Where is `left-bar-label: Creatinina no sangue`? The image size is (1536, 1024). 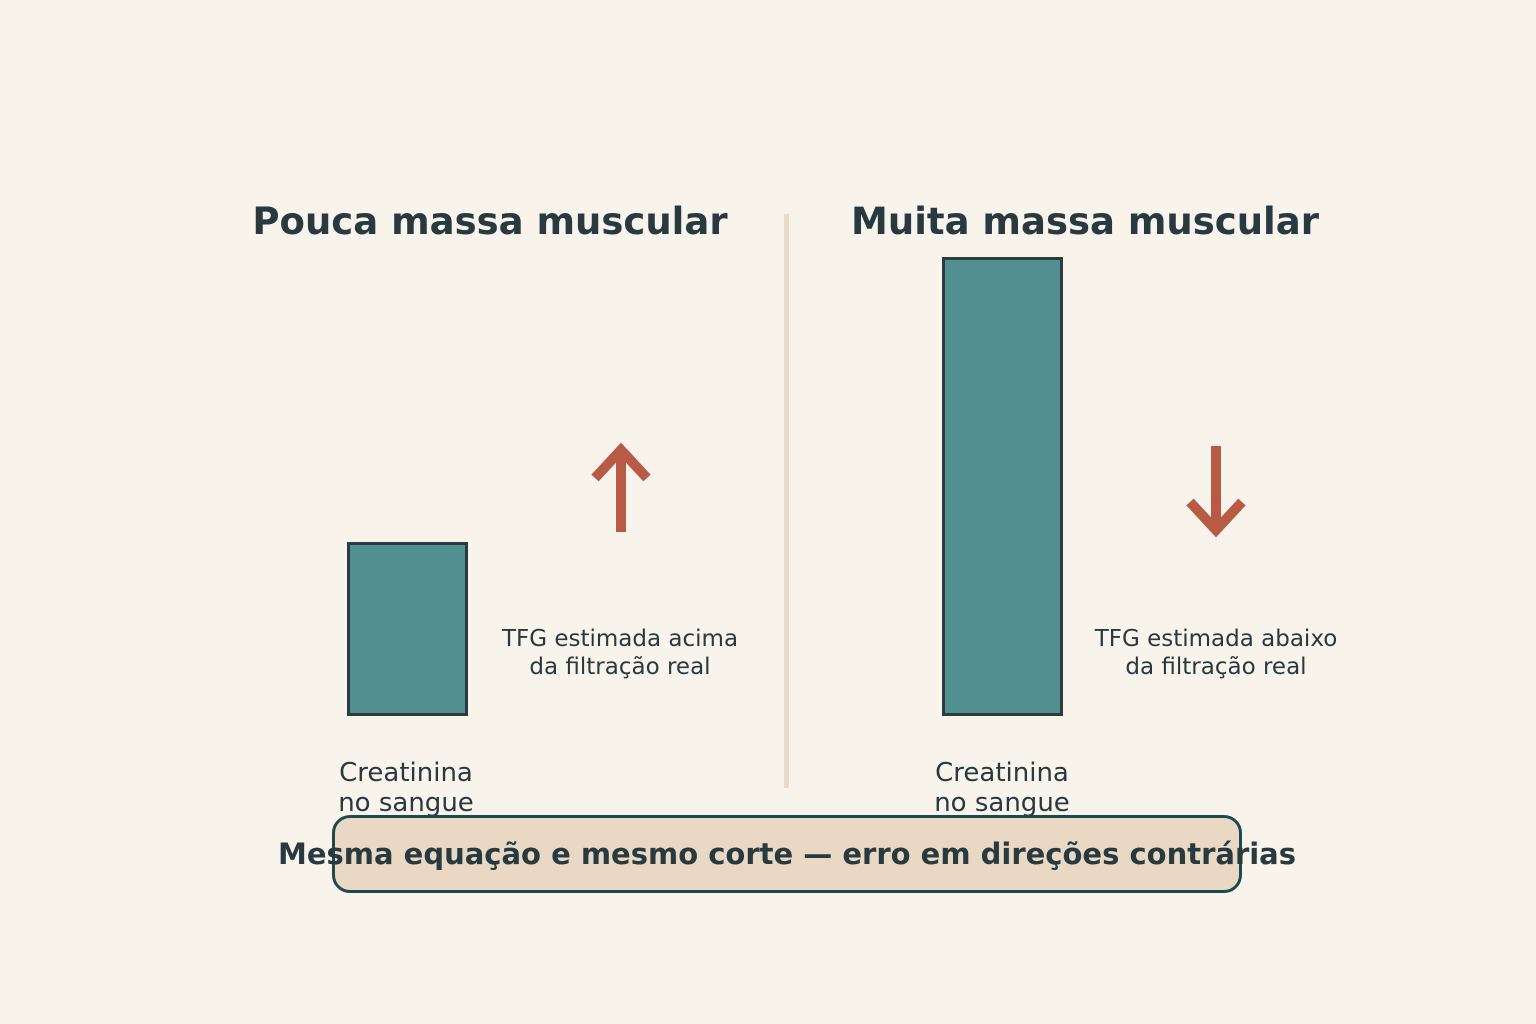 left-bar-label: Creatinina no sangue is located at coordinates (406, 788).